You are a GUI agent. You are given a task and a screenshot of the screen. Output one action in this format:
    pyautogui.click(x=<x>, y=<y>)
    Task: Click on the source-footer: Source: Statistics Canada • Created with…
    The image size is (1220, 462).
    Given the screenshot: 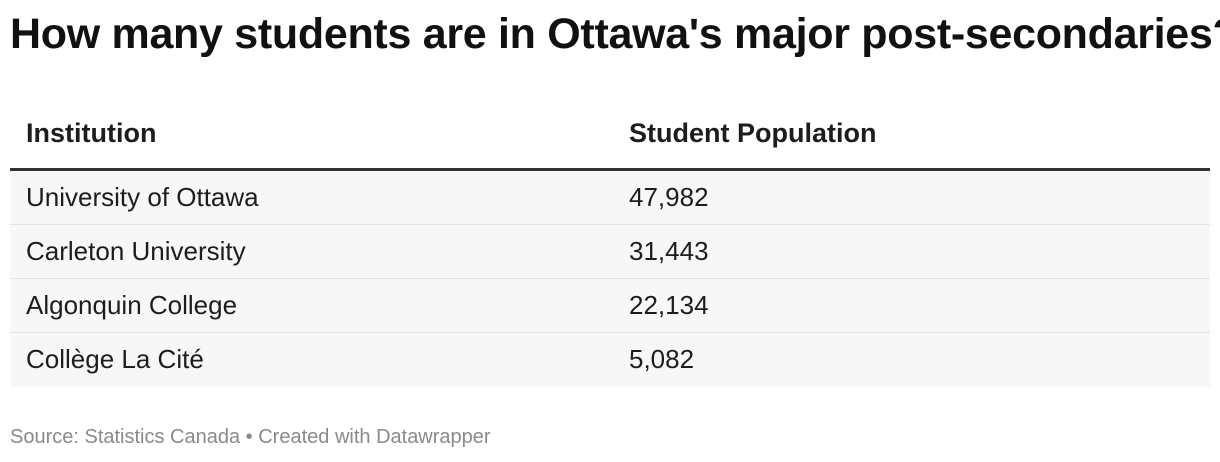 What is the action you would take?
    pyautogui.click(x=250, y=437)
    